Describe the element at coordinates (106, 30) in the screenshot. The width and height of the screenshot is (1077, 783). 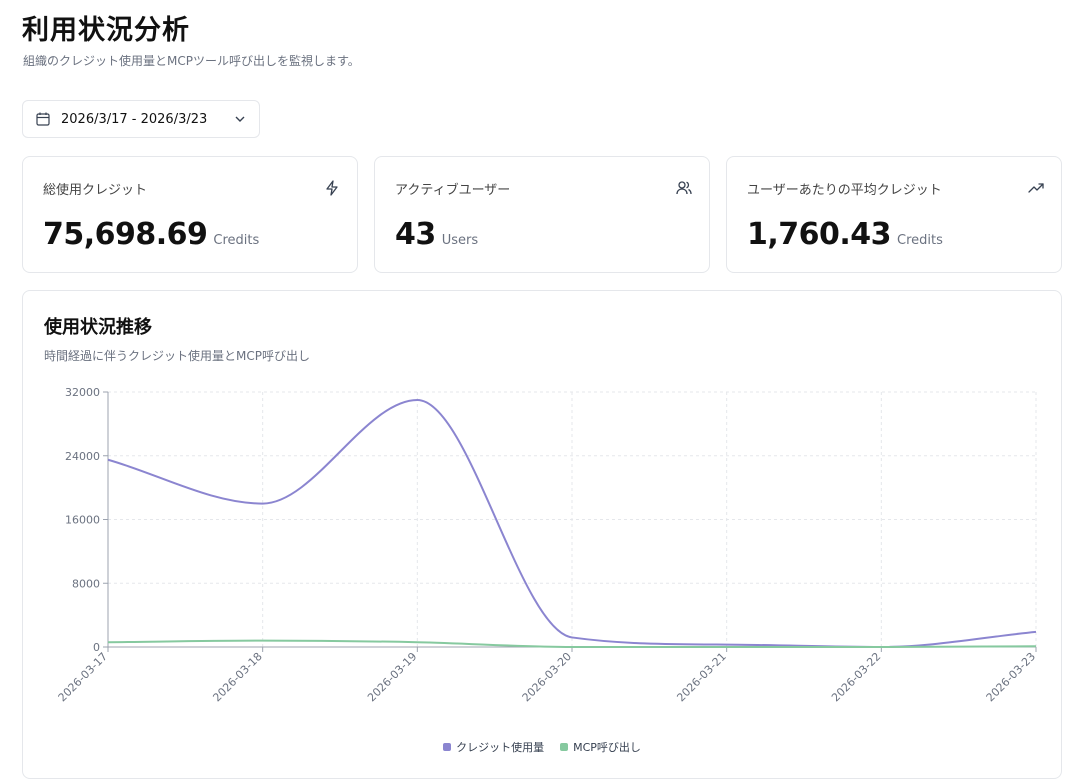
I see `page-title: 利用状況分析` at that location.